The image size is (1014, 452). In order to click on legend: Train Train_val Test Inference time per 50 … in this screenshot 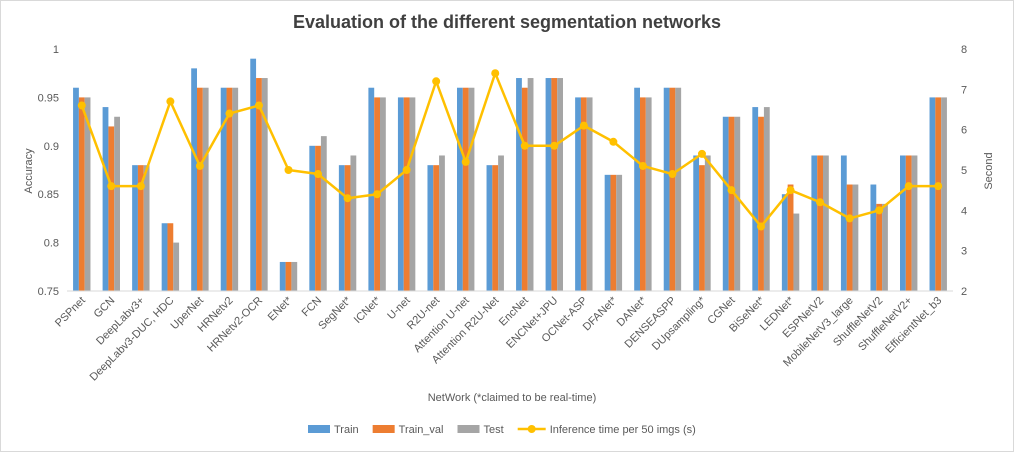, I will do `click(502, 430)`.